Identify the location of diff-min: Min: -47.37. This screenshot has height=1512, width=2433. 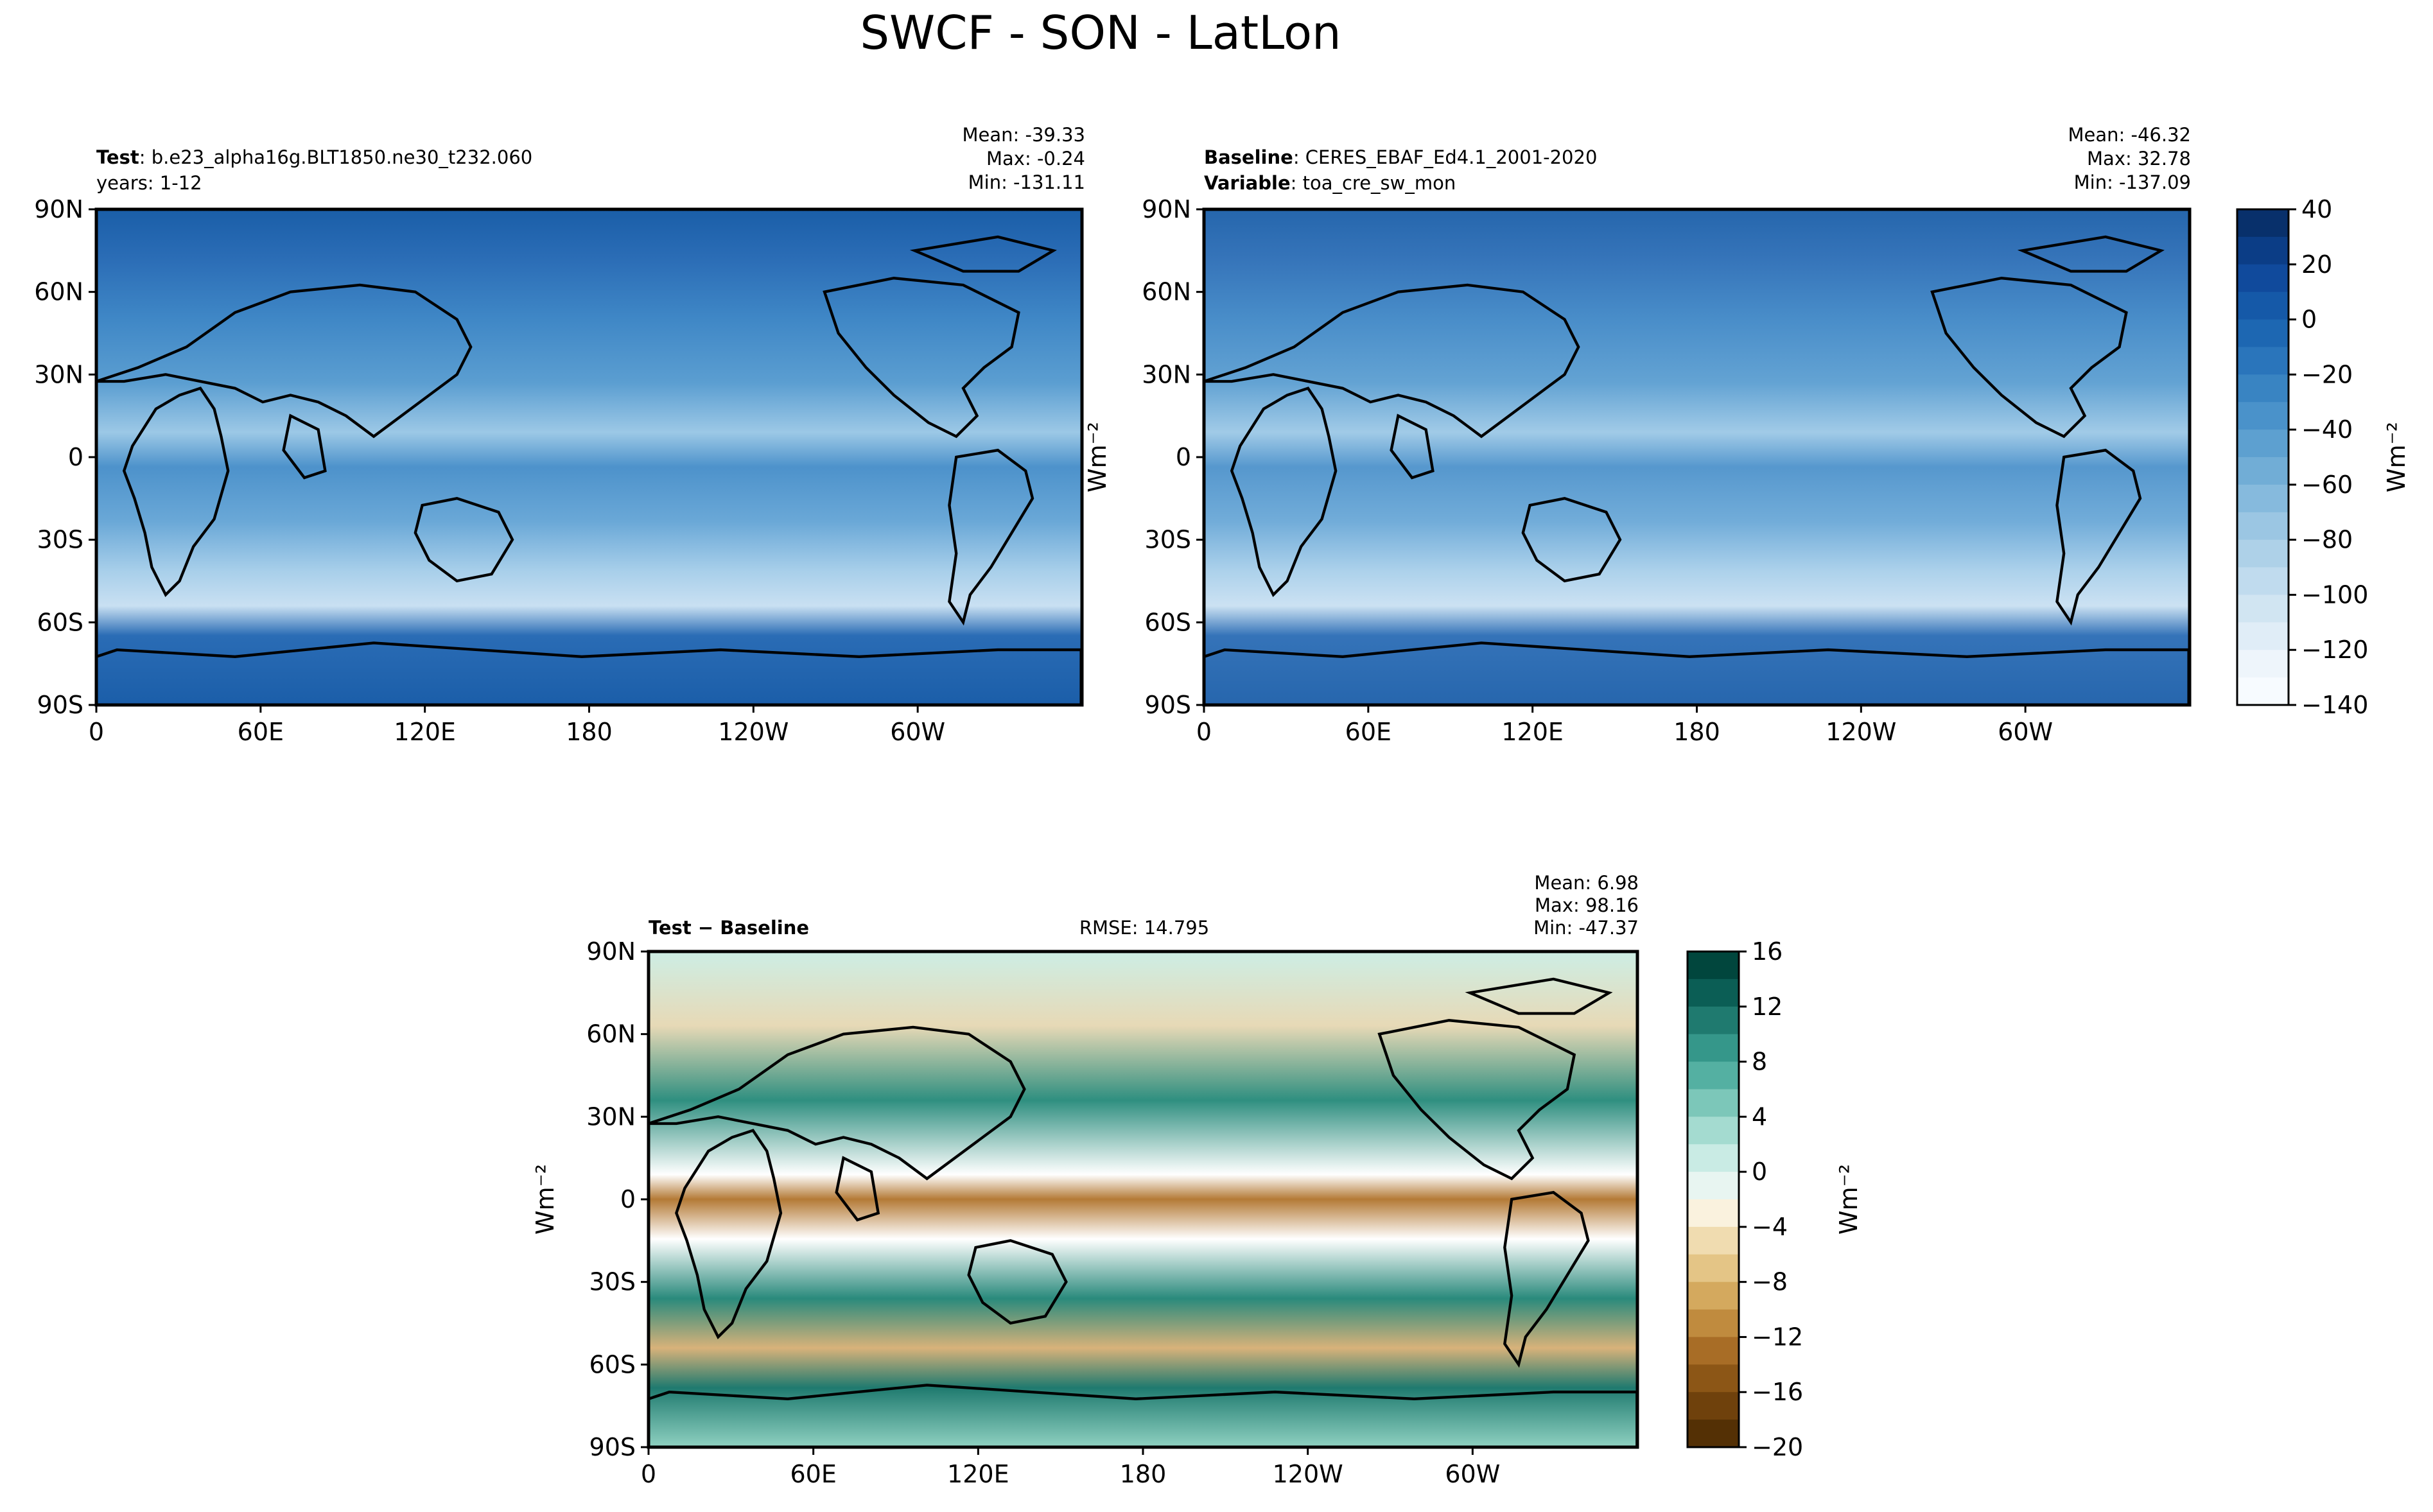
(1586, 928).